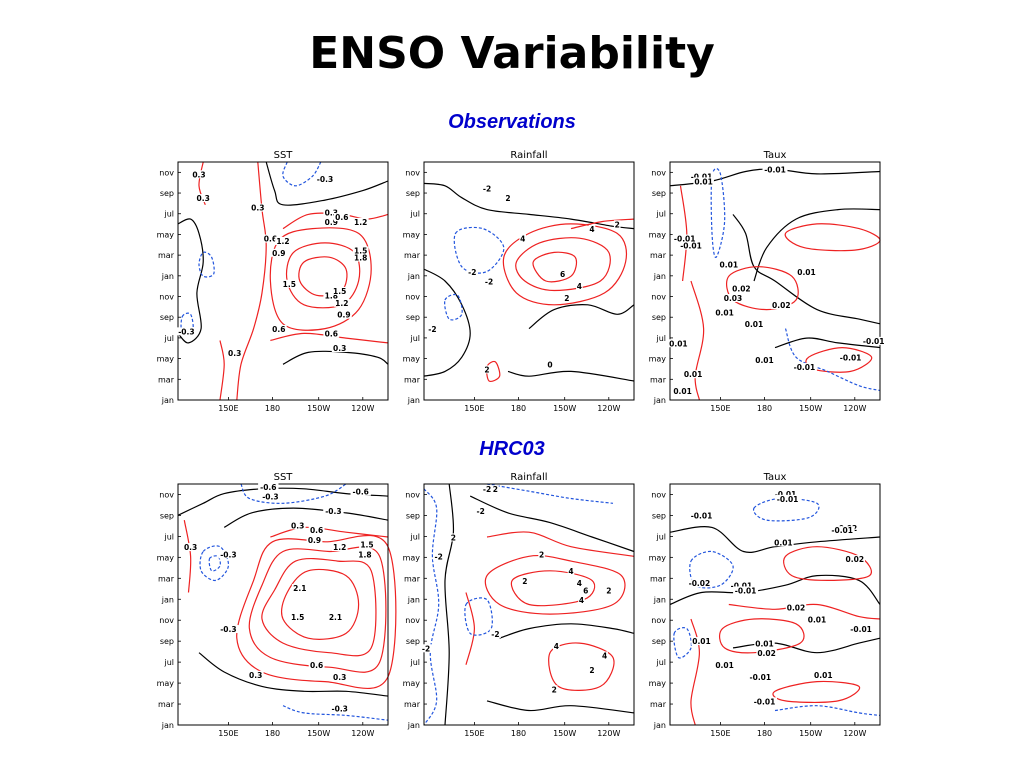 This screenshot has width=1024, height=768. Describe the element at coordinates (562, 274) in the screenshot. I see `contour-value-label: 6` at that location.